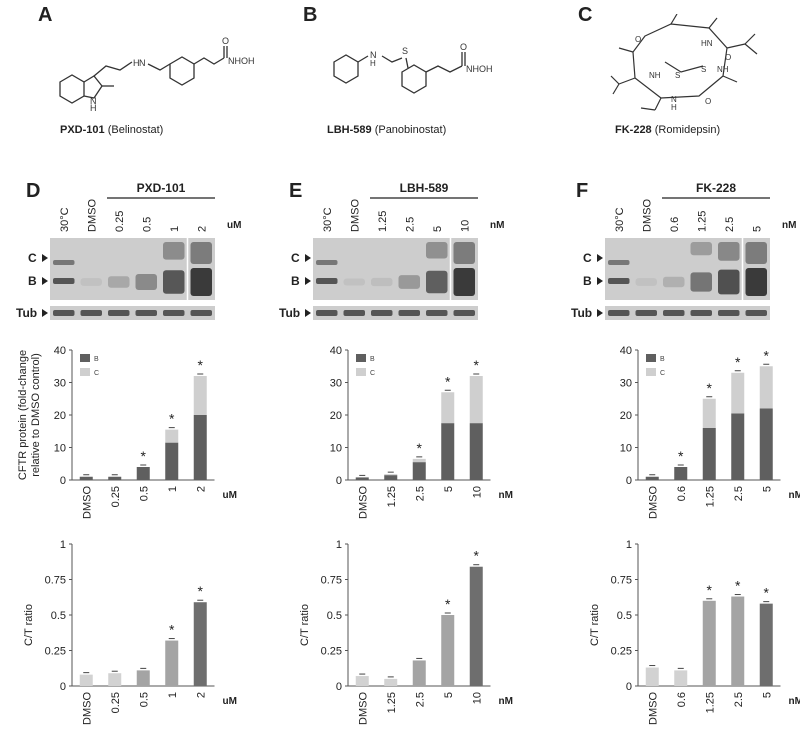 Image resolution: width=800 pixels, height=732 pixels. I want to click on legend-swatch-b, so click(361, 358).